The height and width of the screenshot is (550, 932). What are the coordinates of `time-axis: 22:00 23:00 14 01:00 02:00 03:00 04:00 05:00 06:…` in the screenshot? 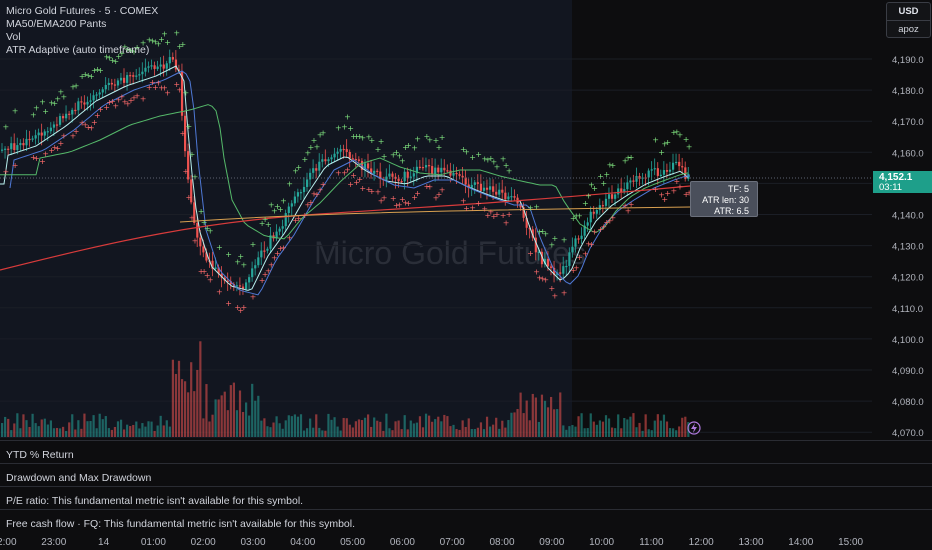 It's located at (466, 542).